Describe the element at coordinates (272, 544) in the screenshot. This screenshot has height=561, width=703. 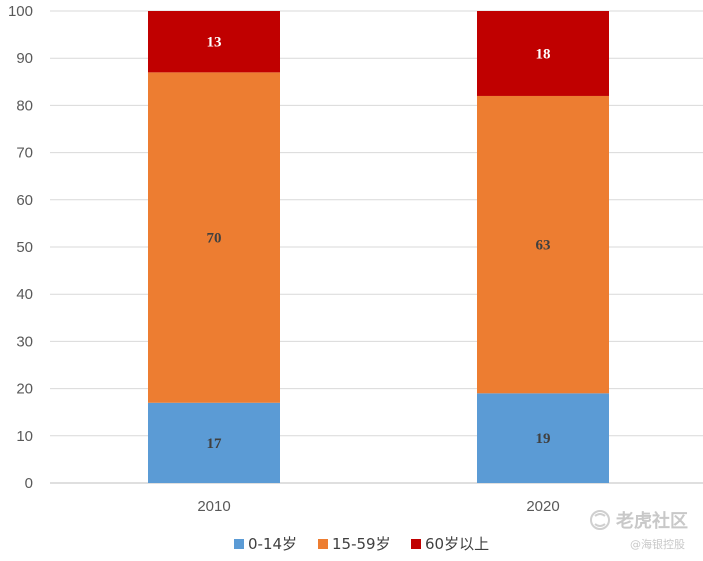
I see `legend-label: 0-14岁` at that location.